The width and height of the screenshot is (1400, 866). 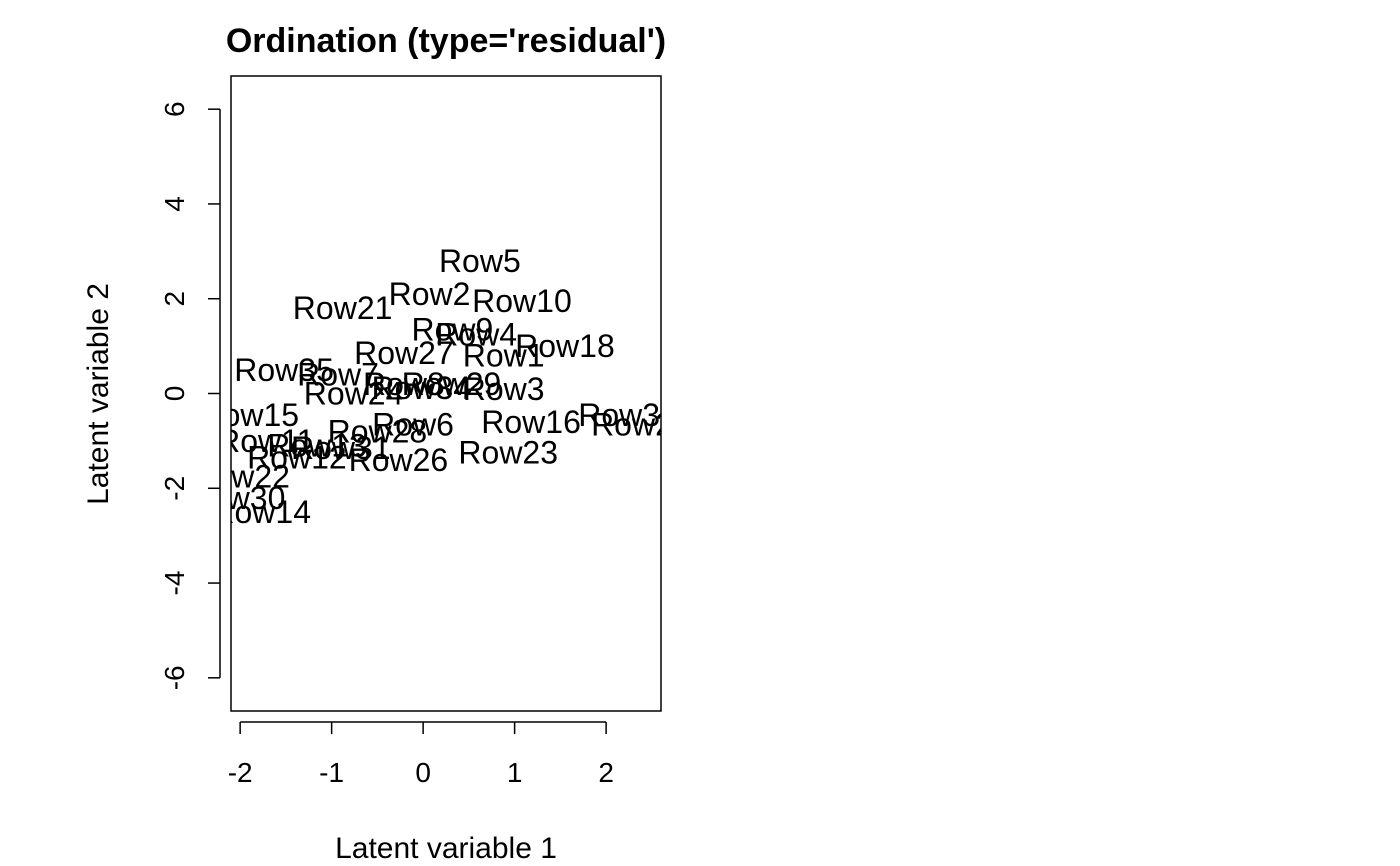 I want to click on point-label: Row15, so click(x=249, y=415).